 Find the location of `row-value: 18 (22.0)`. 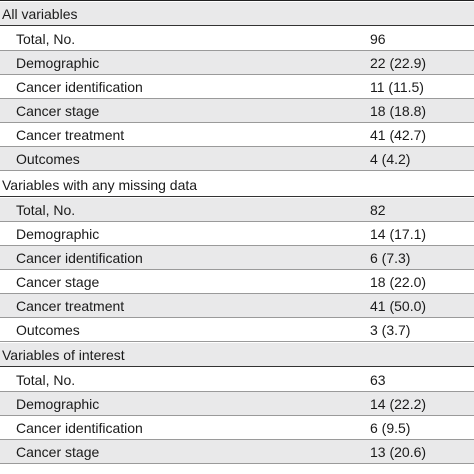

row-value: 18 (22.0) is located at coordinates (398, 282).